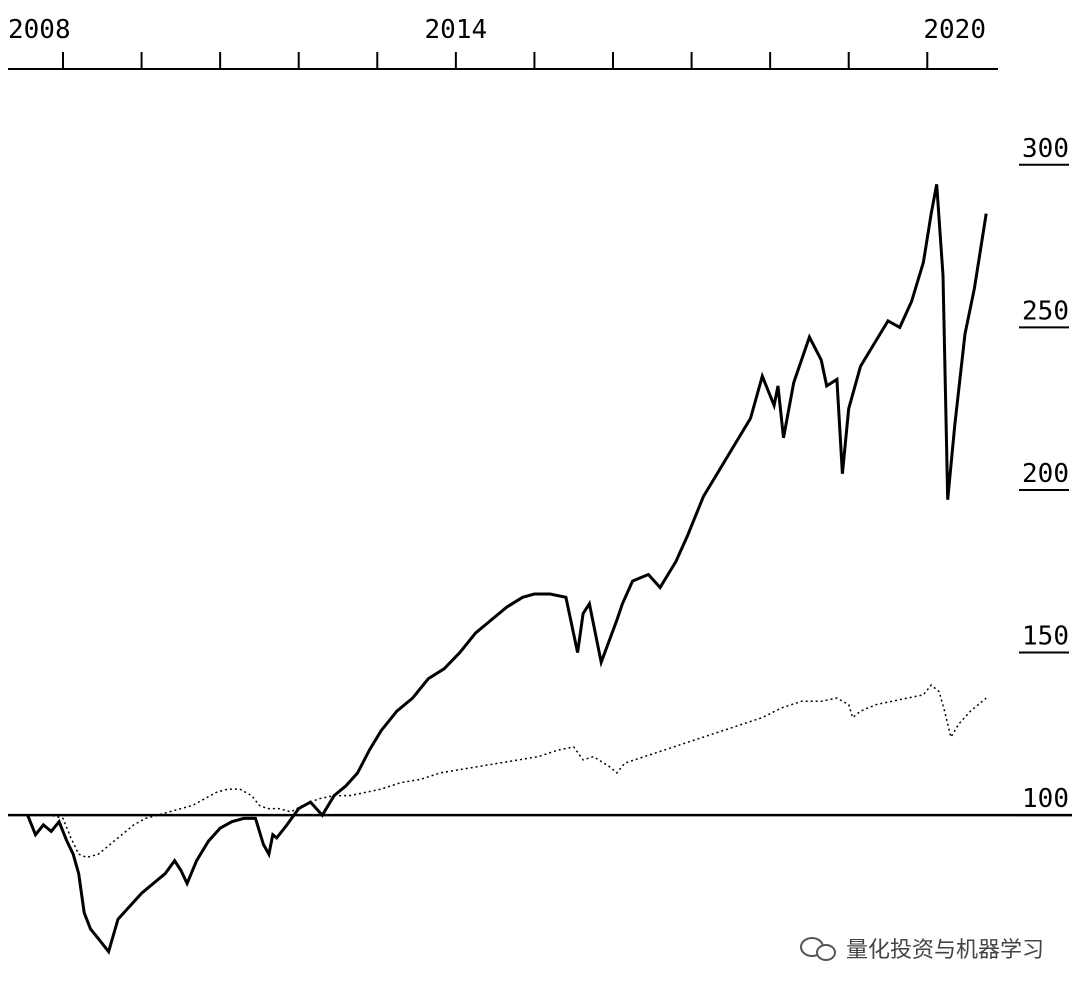 Image resolution: width=1080 pixels, height=994 pixels. Describe the element at coordinates (818, 948) in the screenshot. I see `wechat-icon` at that location.